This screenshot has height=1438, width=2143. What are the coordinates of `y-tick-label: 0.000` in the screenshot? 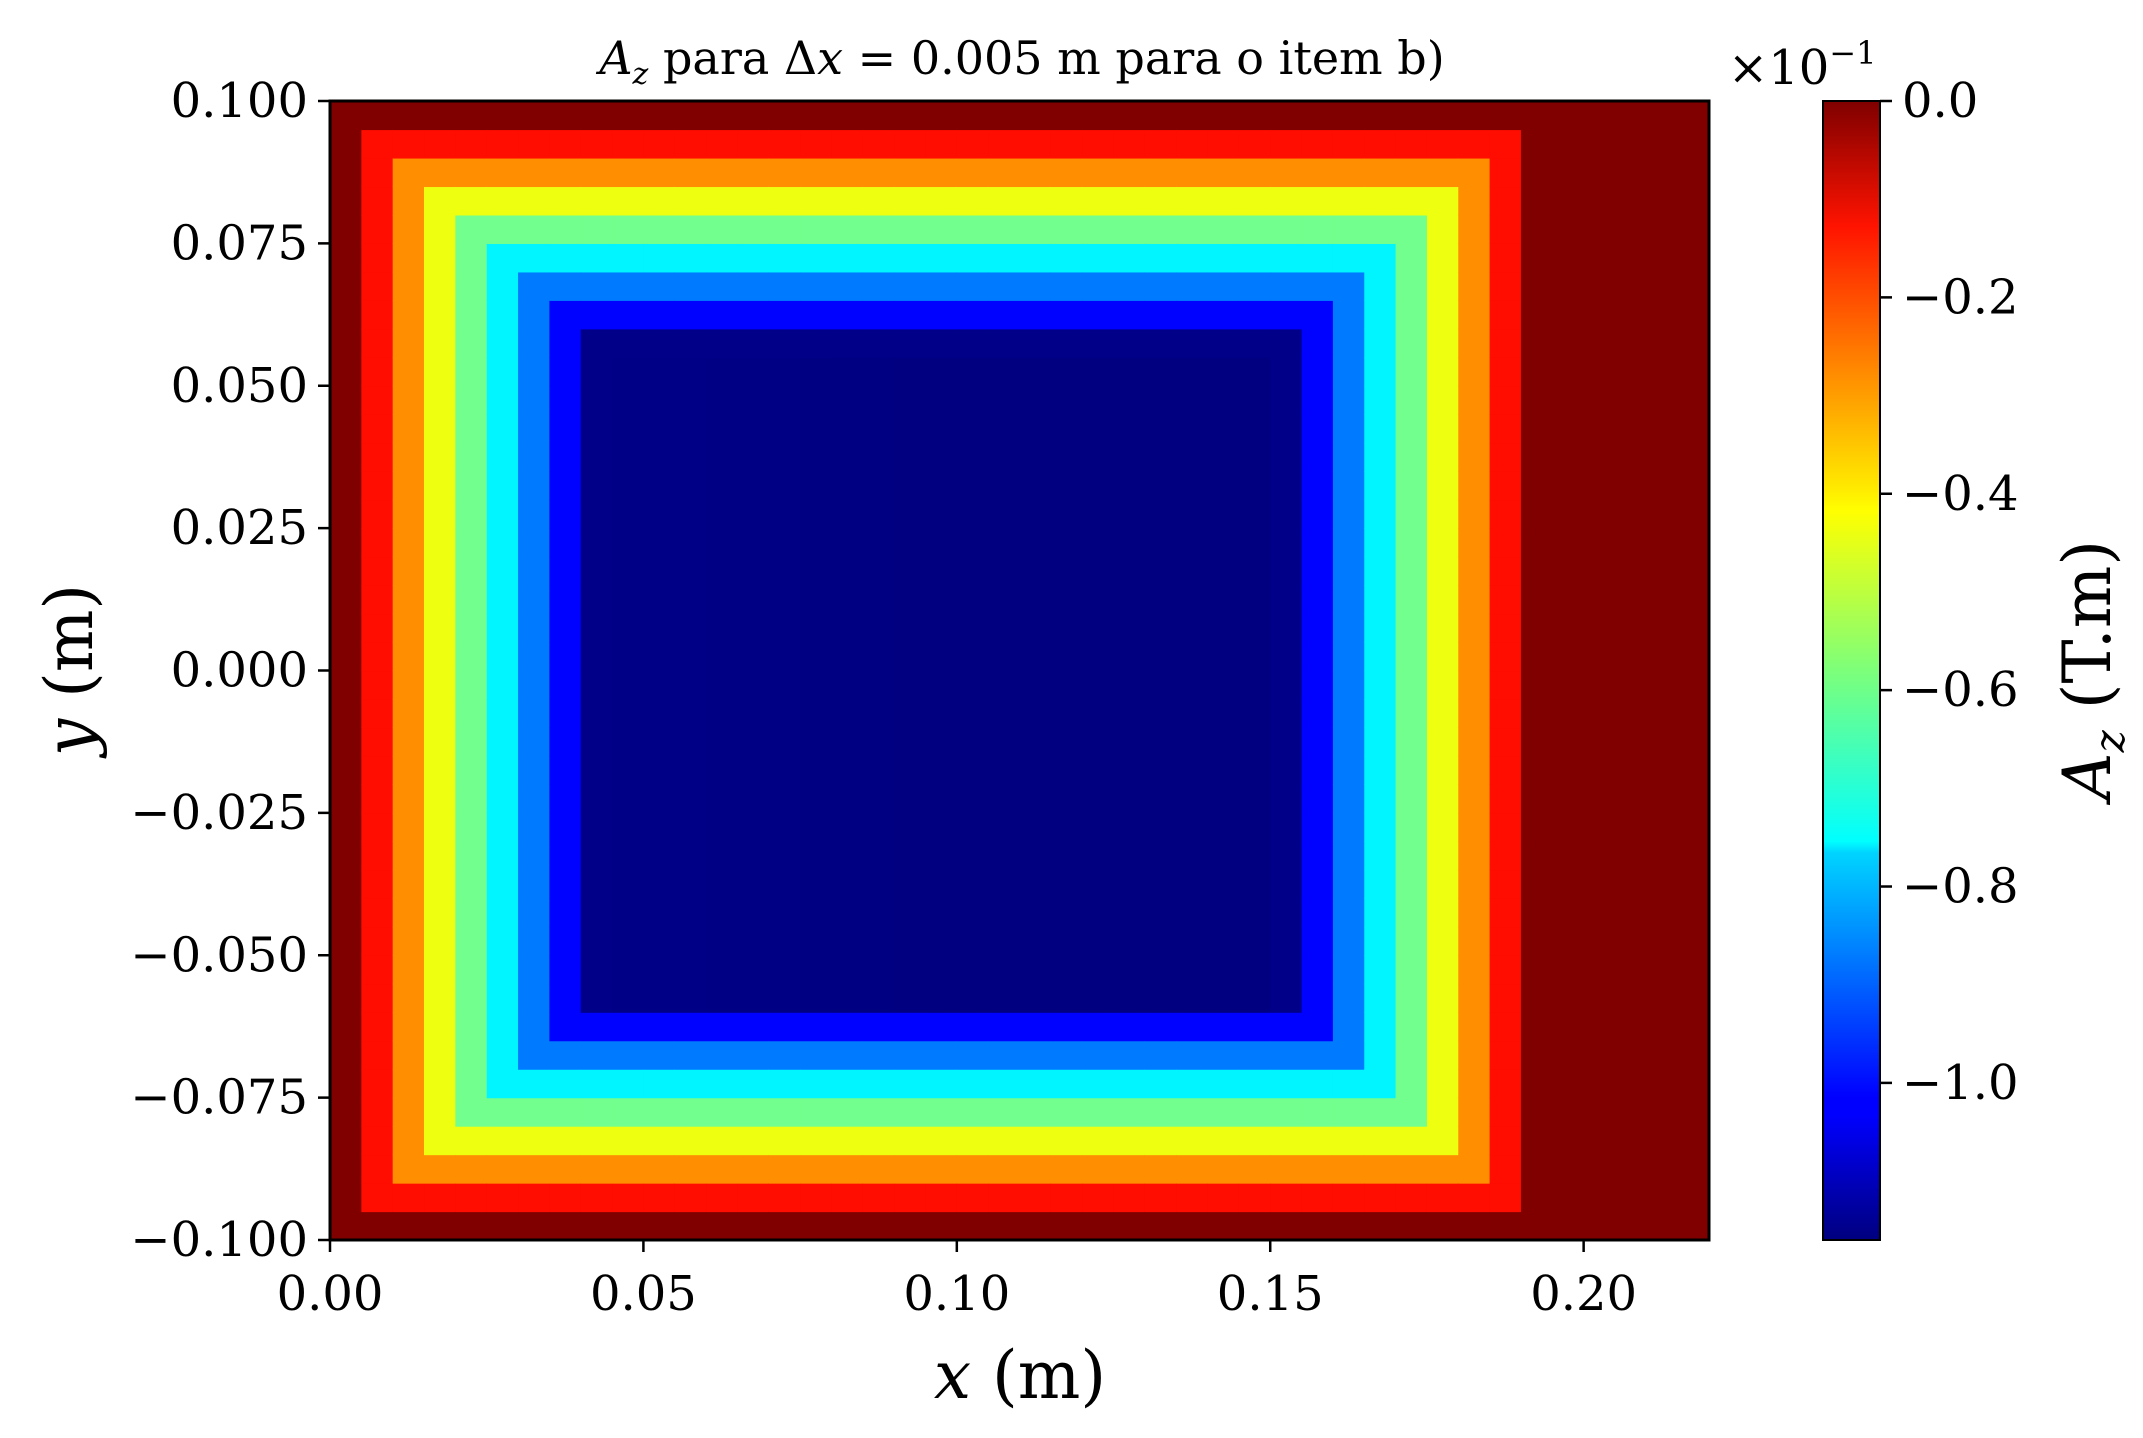 It's located at (239, 671).